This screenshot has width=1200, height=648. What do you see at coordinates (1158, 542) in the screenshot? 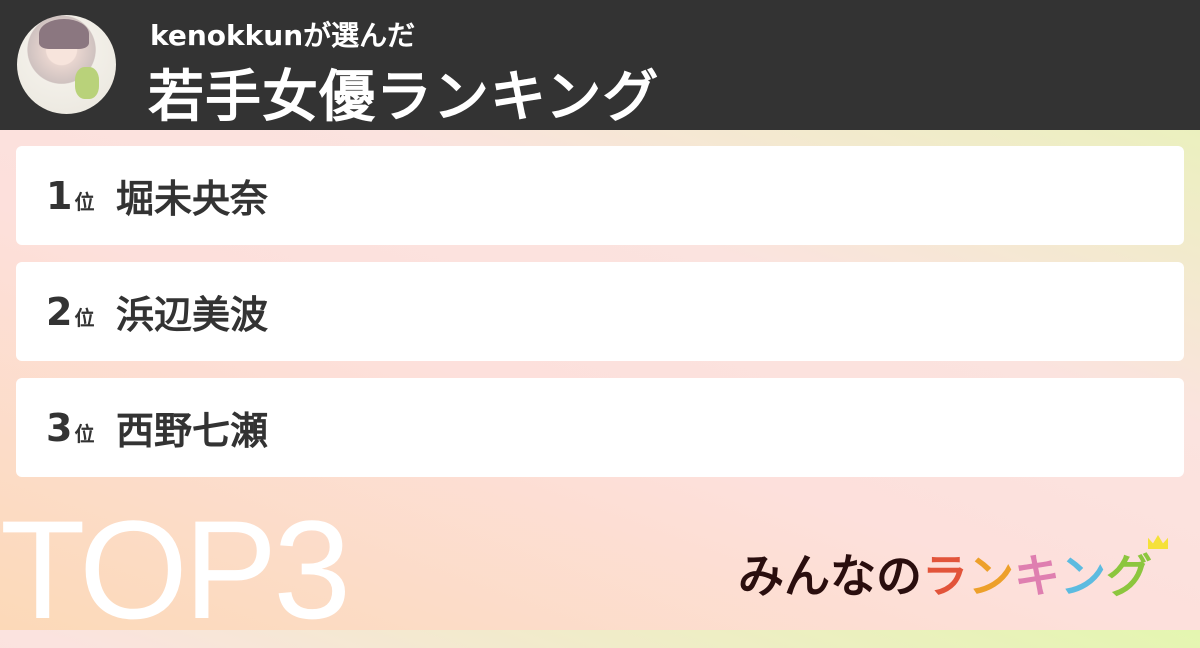
I see `crown-icon` at bounding box center [1158, 542].